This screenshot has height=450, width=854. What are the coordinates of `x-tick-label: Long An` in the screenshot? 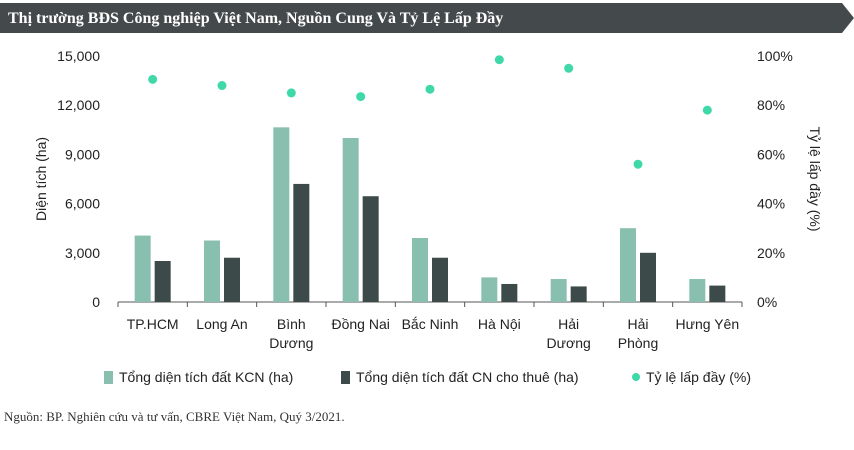 It's located at (221, 324).